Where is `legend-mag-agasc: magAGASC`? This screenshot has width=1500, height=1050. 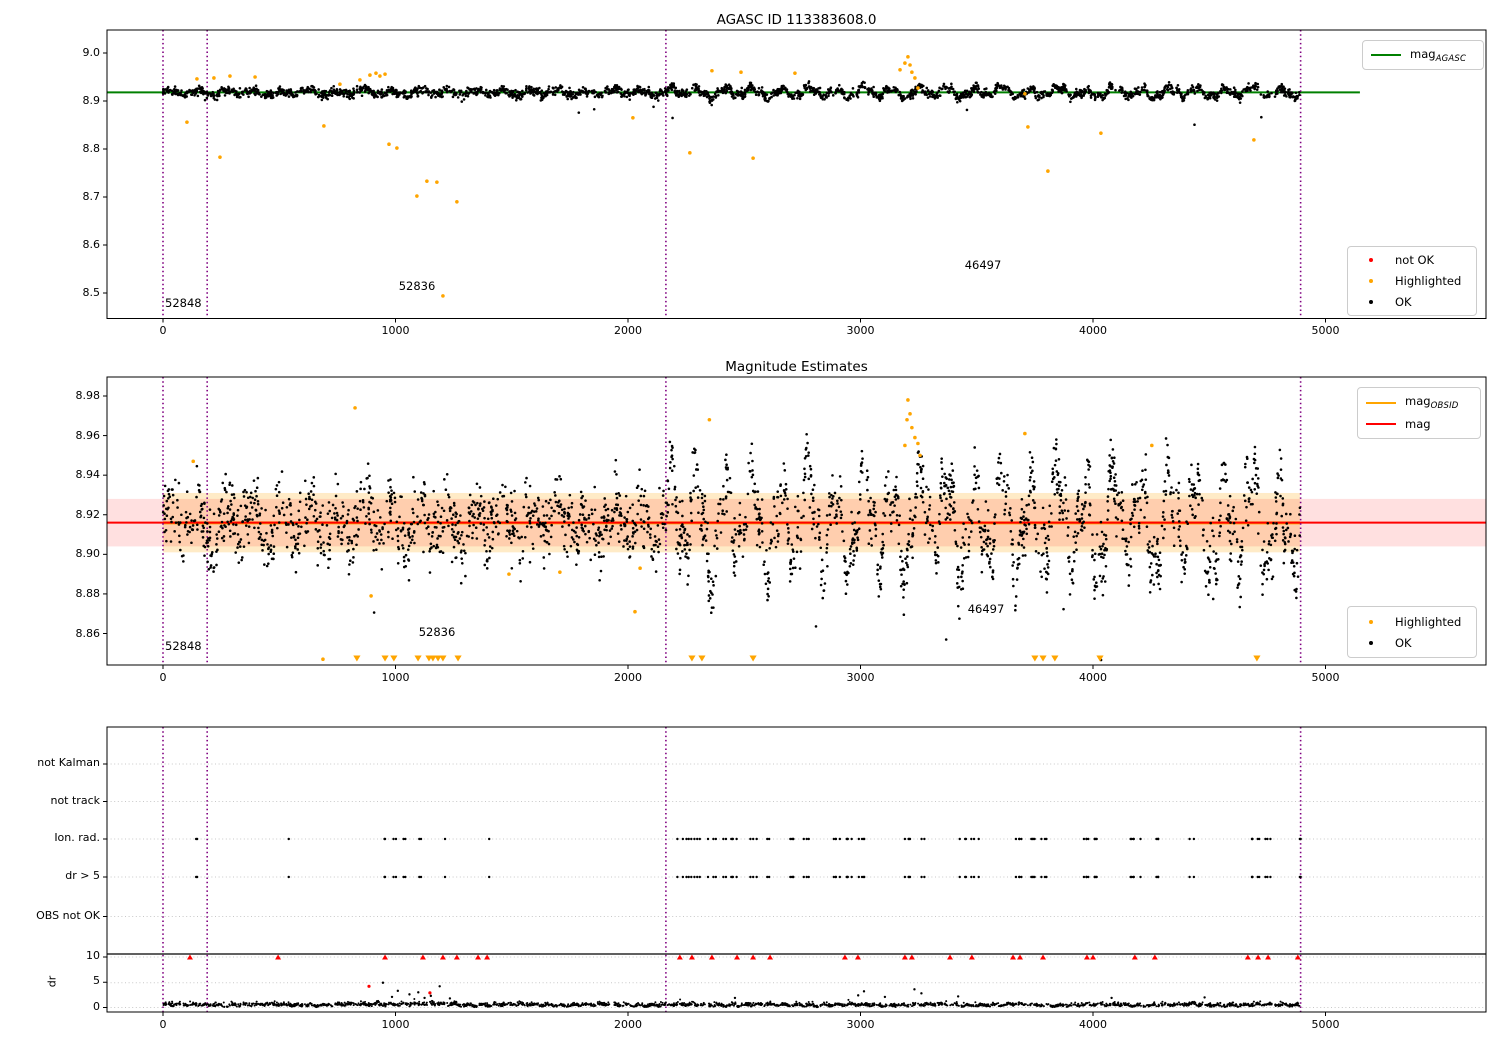
legend-mag-agasc: magAGASC is located at coordinates (1423, 55).